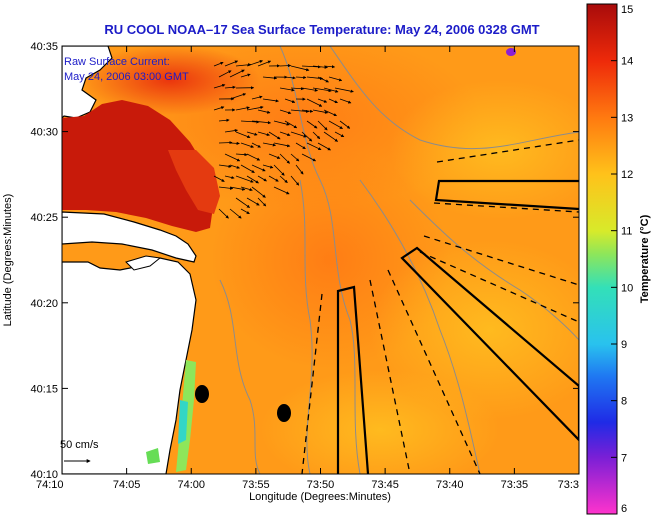 The width and height of the screenshot is (651, 519). I want to click on small-cool-patch, so click(153, 456).